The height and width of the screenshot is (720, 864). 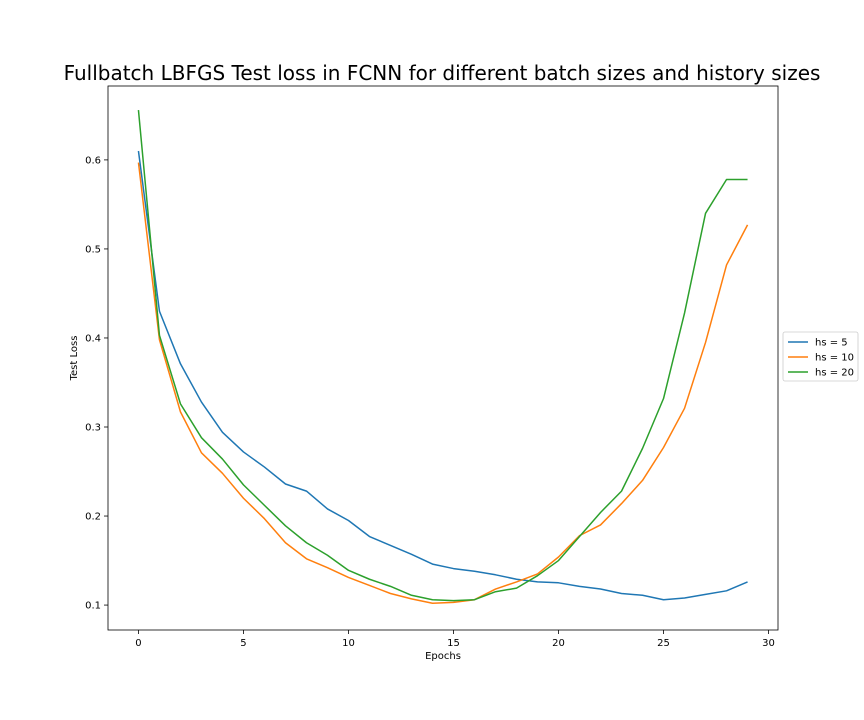 What do you see at coordinates (96, 383) in the screenshot?
I see `y-axis: 0.1 0.2 0.3 0.4 0.5 0.6` at bounding box center [96, 383].